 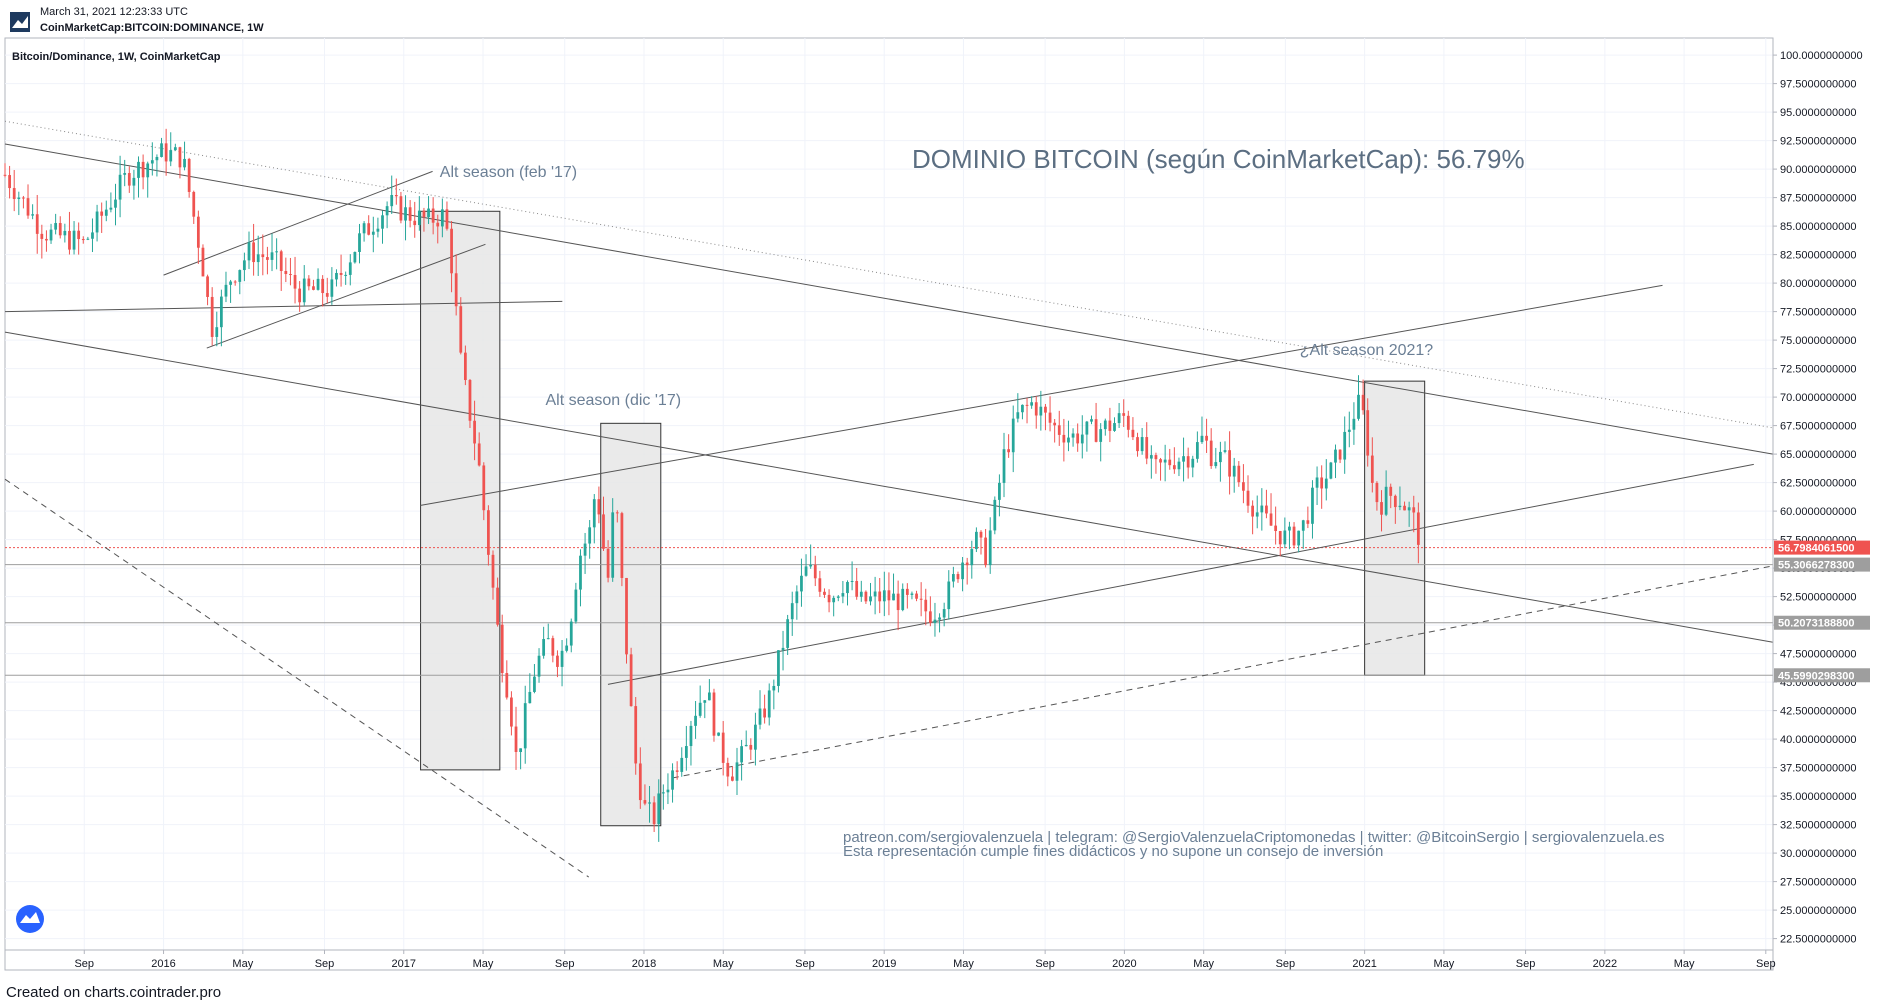 I want to click on y-tick-label: 27.5000000000, so click(x=1818, y=883).